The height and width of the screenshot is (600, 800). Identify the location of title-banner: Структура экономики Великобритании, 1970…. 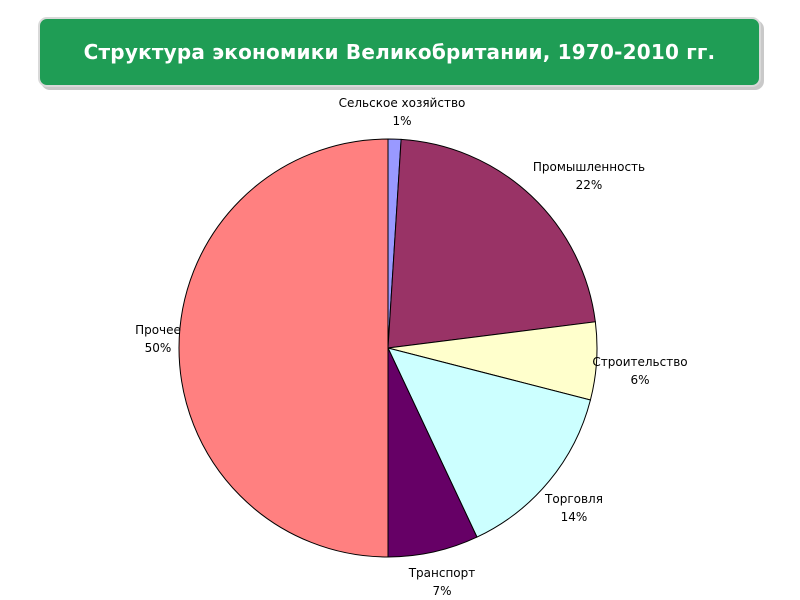
(399, 52).